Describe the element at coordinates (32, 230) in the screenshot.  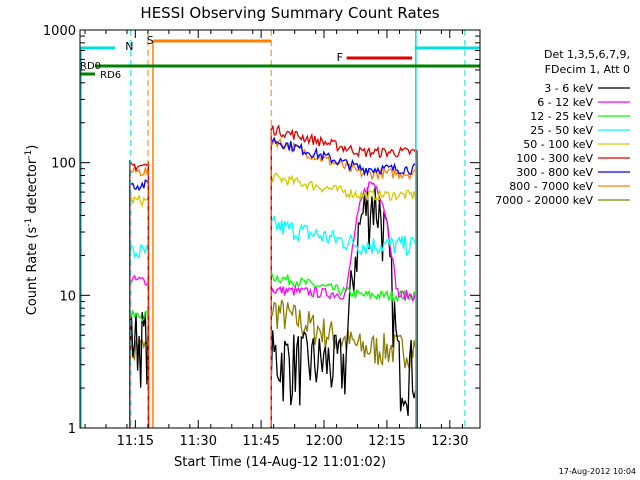
I see `y-axis-label: Count Rate (s-1 detector-1)` at that location.